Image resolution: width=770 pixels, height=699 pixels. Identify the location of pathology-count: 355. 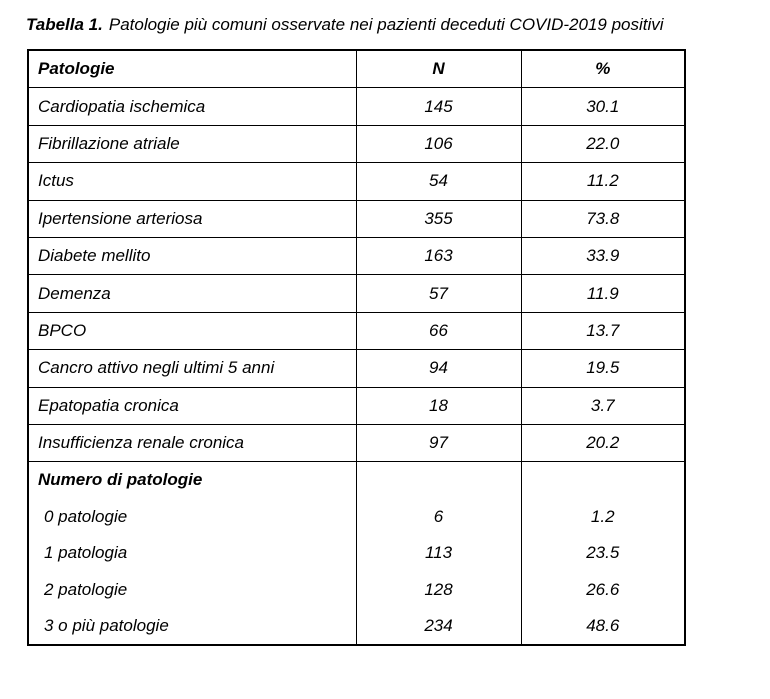
(438, 218).